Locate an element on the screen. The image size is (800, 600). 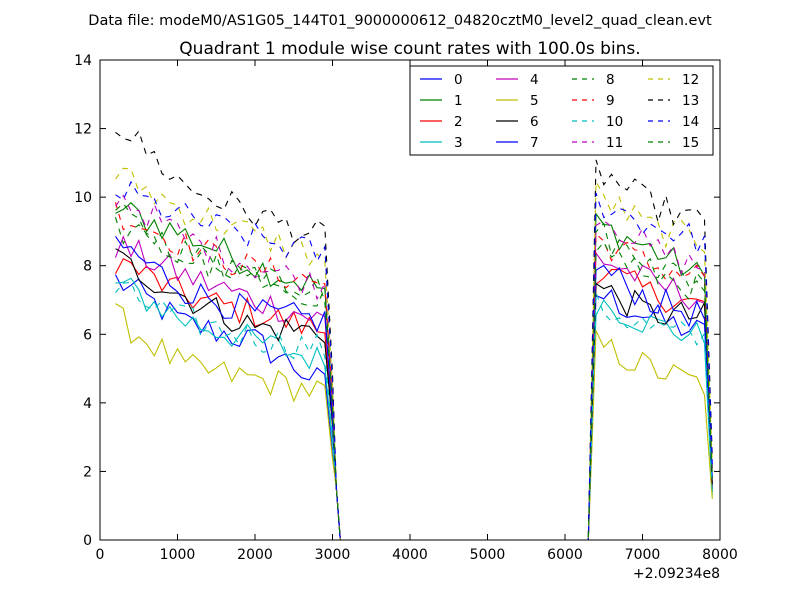
x-tick-label: 6000 is located at coordinates (565, 555).